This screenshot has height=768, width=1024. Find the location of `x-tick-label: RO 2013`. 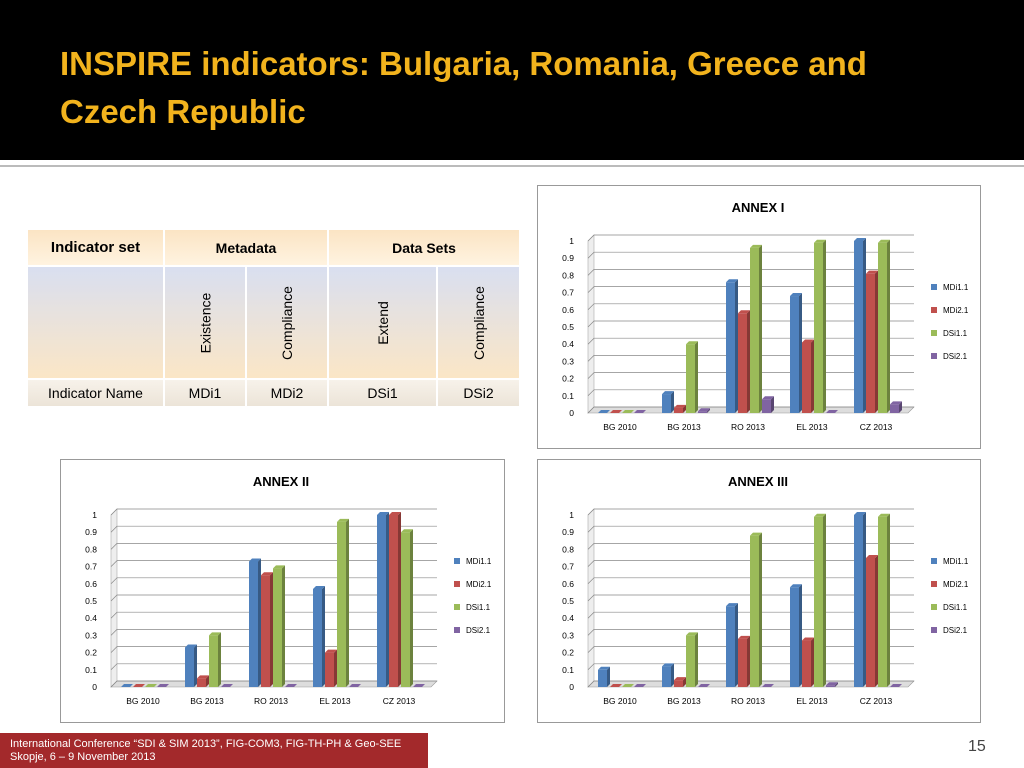

x-tick-label: RO 2013 is located at coordinates (748, 701).